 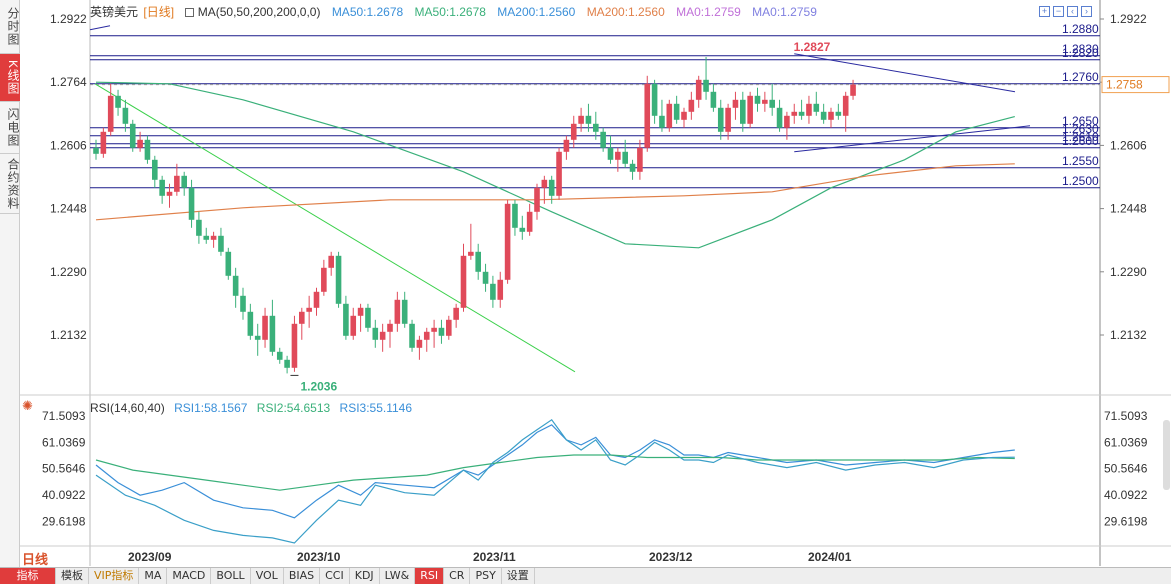 What do you see at coordinates (114, 12) in the screenshot?
I see `symbol-name: 英镑美元` at bounding box center [114, 12].